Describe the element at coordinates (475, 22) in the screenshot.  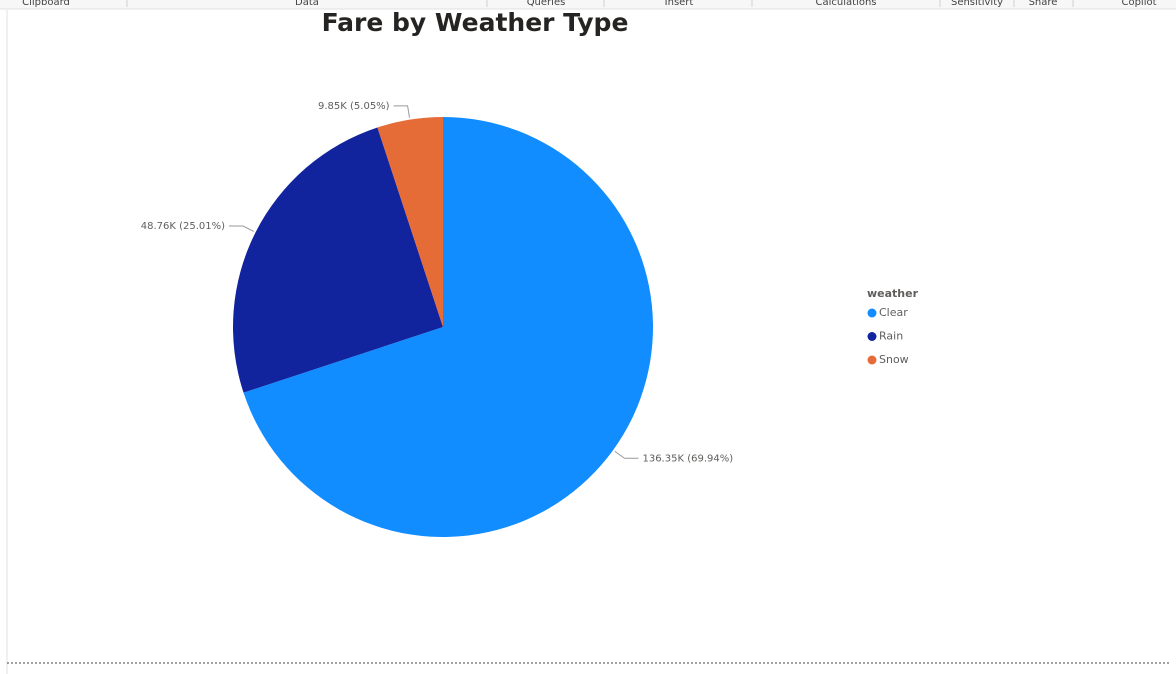
I see `chart-title: Fare by Weather Type` at that location.